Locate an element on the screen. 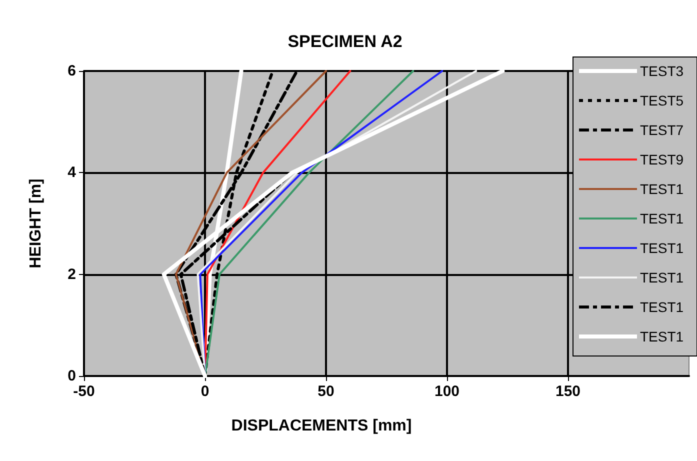 The height and width of the screenshot is (461, 697). y-tick-label: 0 is located at coordinates (72, 376).